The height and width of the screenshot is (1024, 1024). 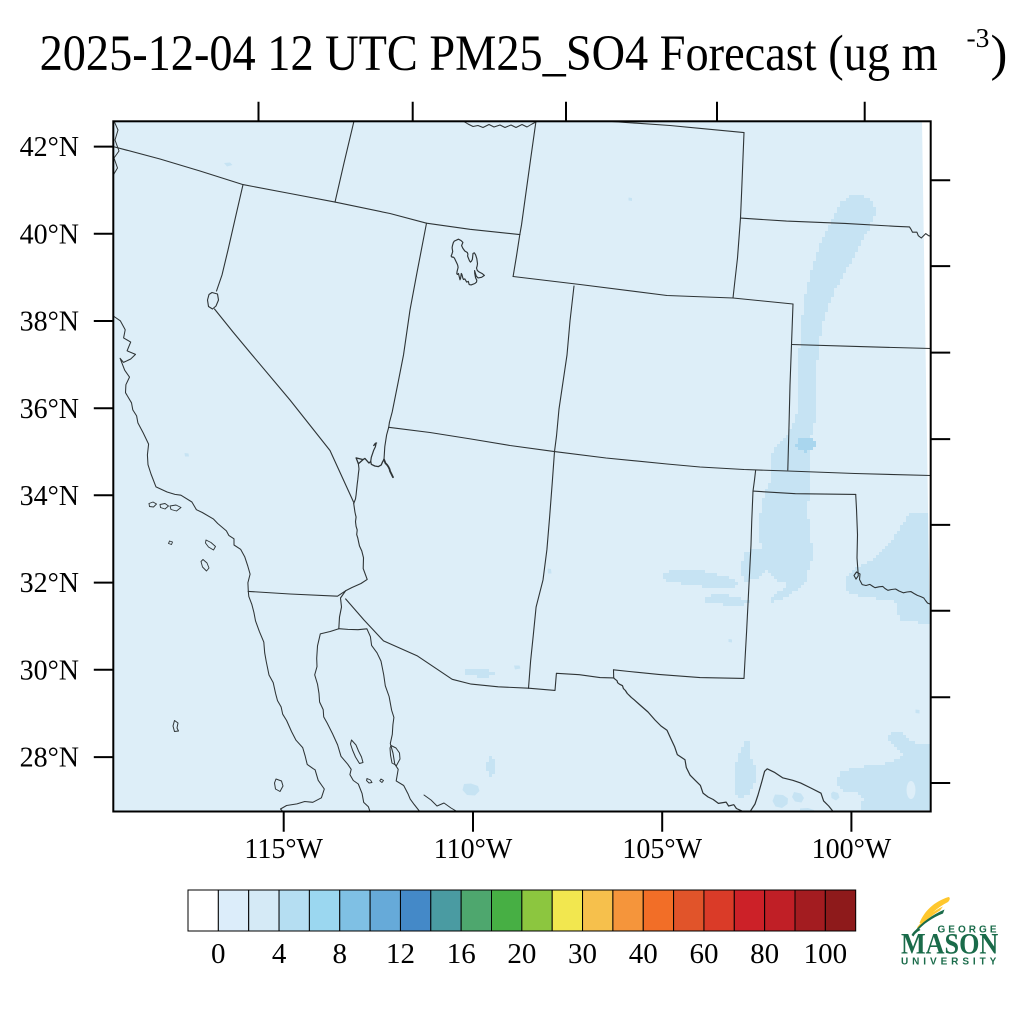 I want to click on svg-text: GEORGE, so click(x=969, y=930).